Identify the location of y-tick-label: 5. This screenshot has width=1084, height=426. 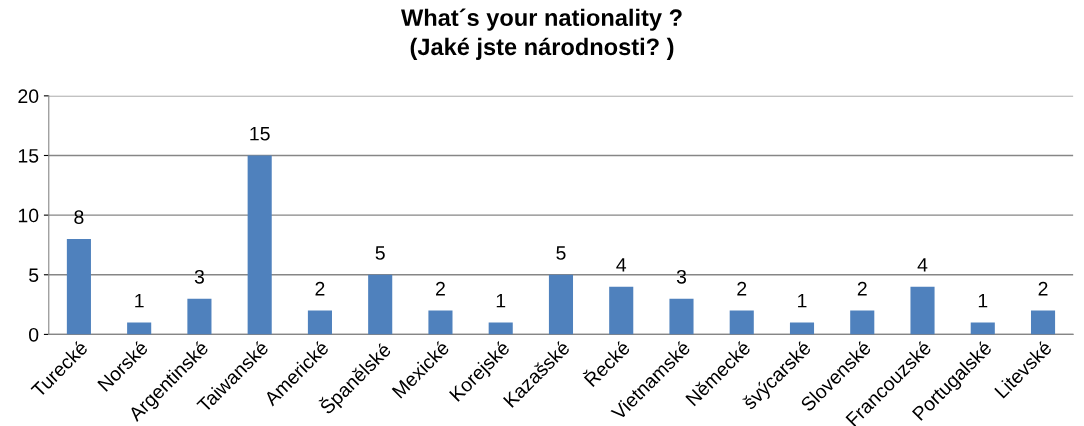
(34, 275).